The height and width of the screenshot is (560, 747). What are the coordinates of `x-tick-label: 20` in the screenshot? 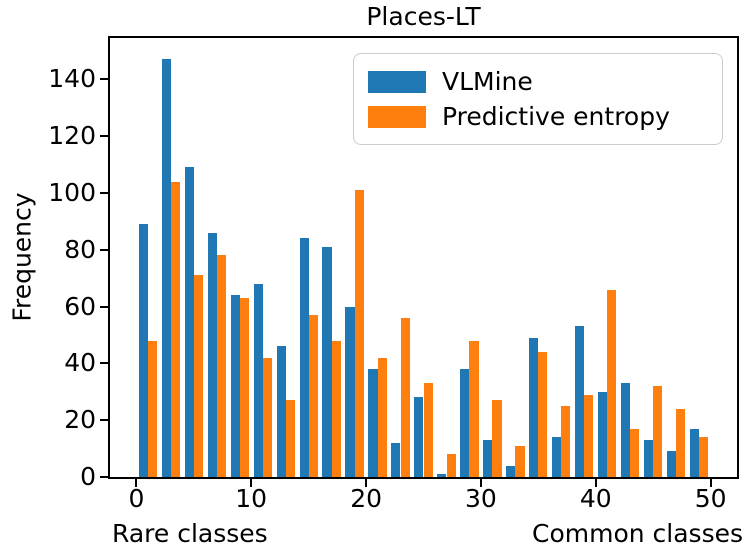 It's located at (366, 498).